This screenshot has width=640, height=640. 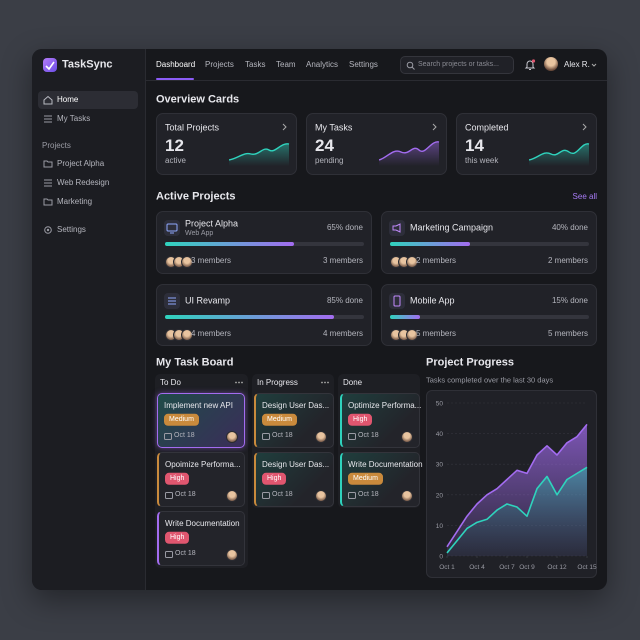 I want to click on sidebar-project: Web Redesign, so click(x=83, y=183).